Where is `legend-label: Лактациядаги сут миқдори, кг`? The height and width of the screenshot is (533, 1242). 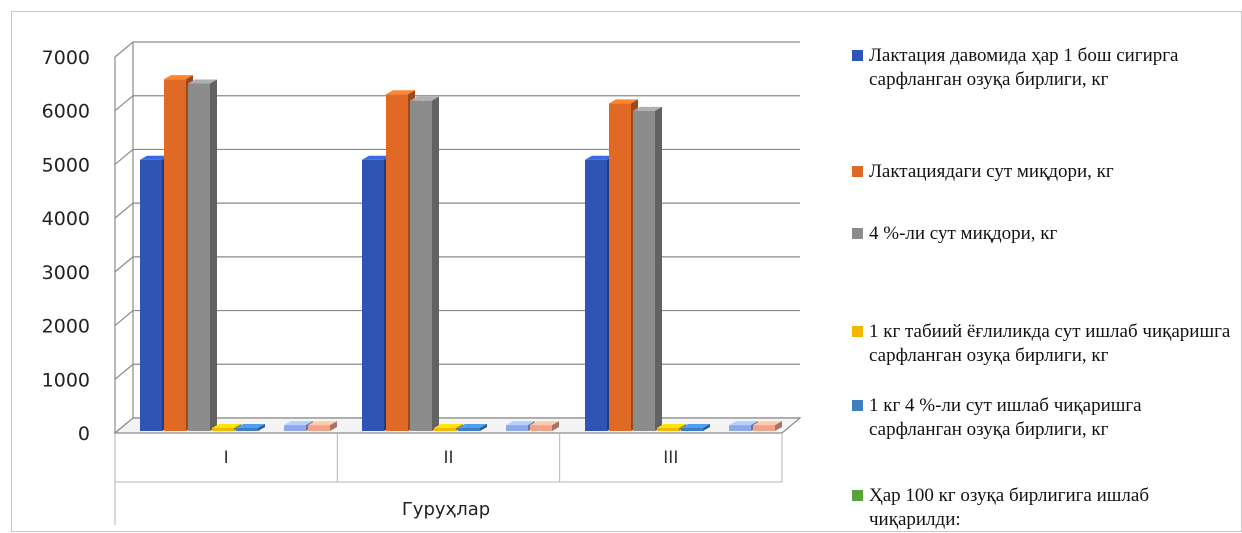
legend-label: Лактациядаги сут миқдори, кг is located at coordinates (991, 171).